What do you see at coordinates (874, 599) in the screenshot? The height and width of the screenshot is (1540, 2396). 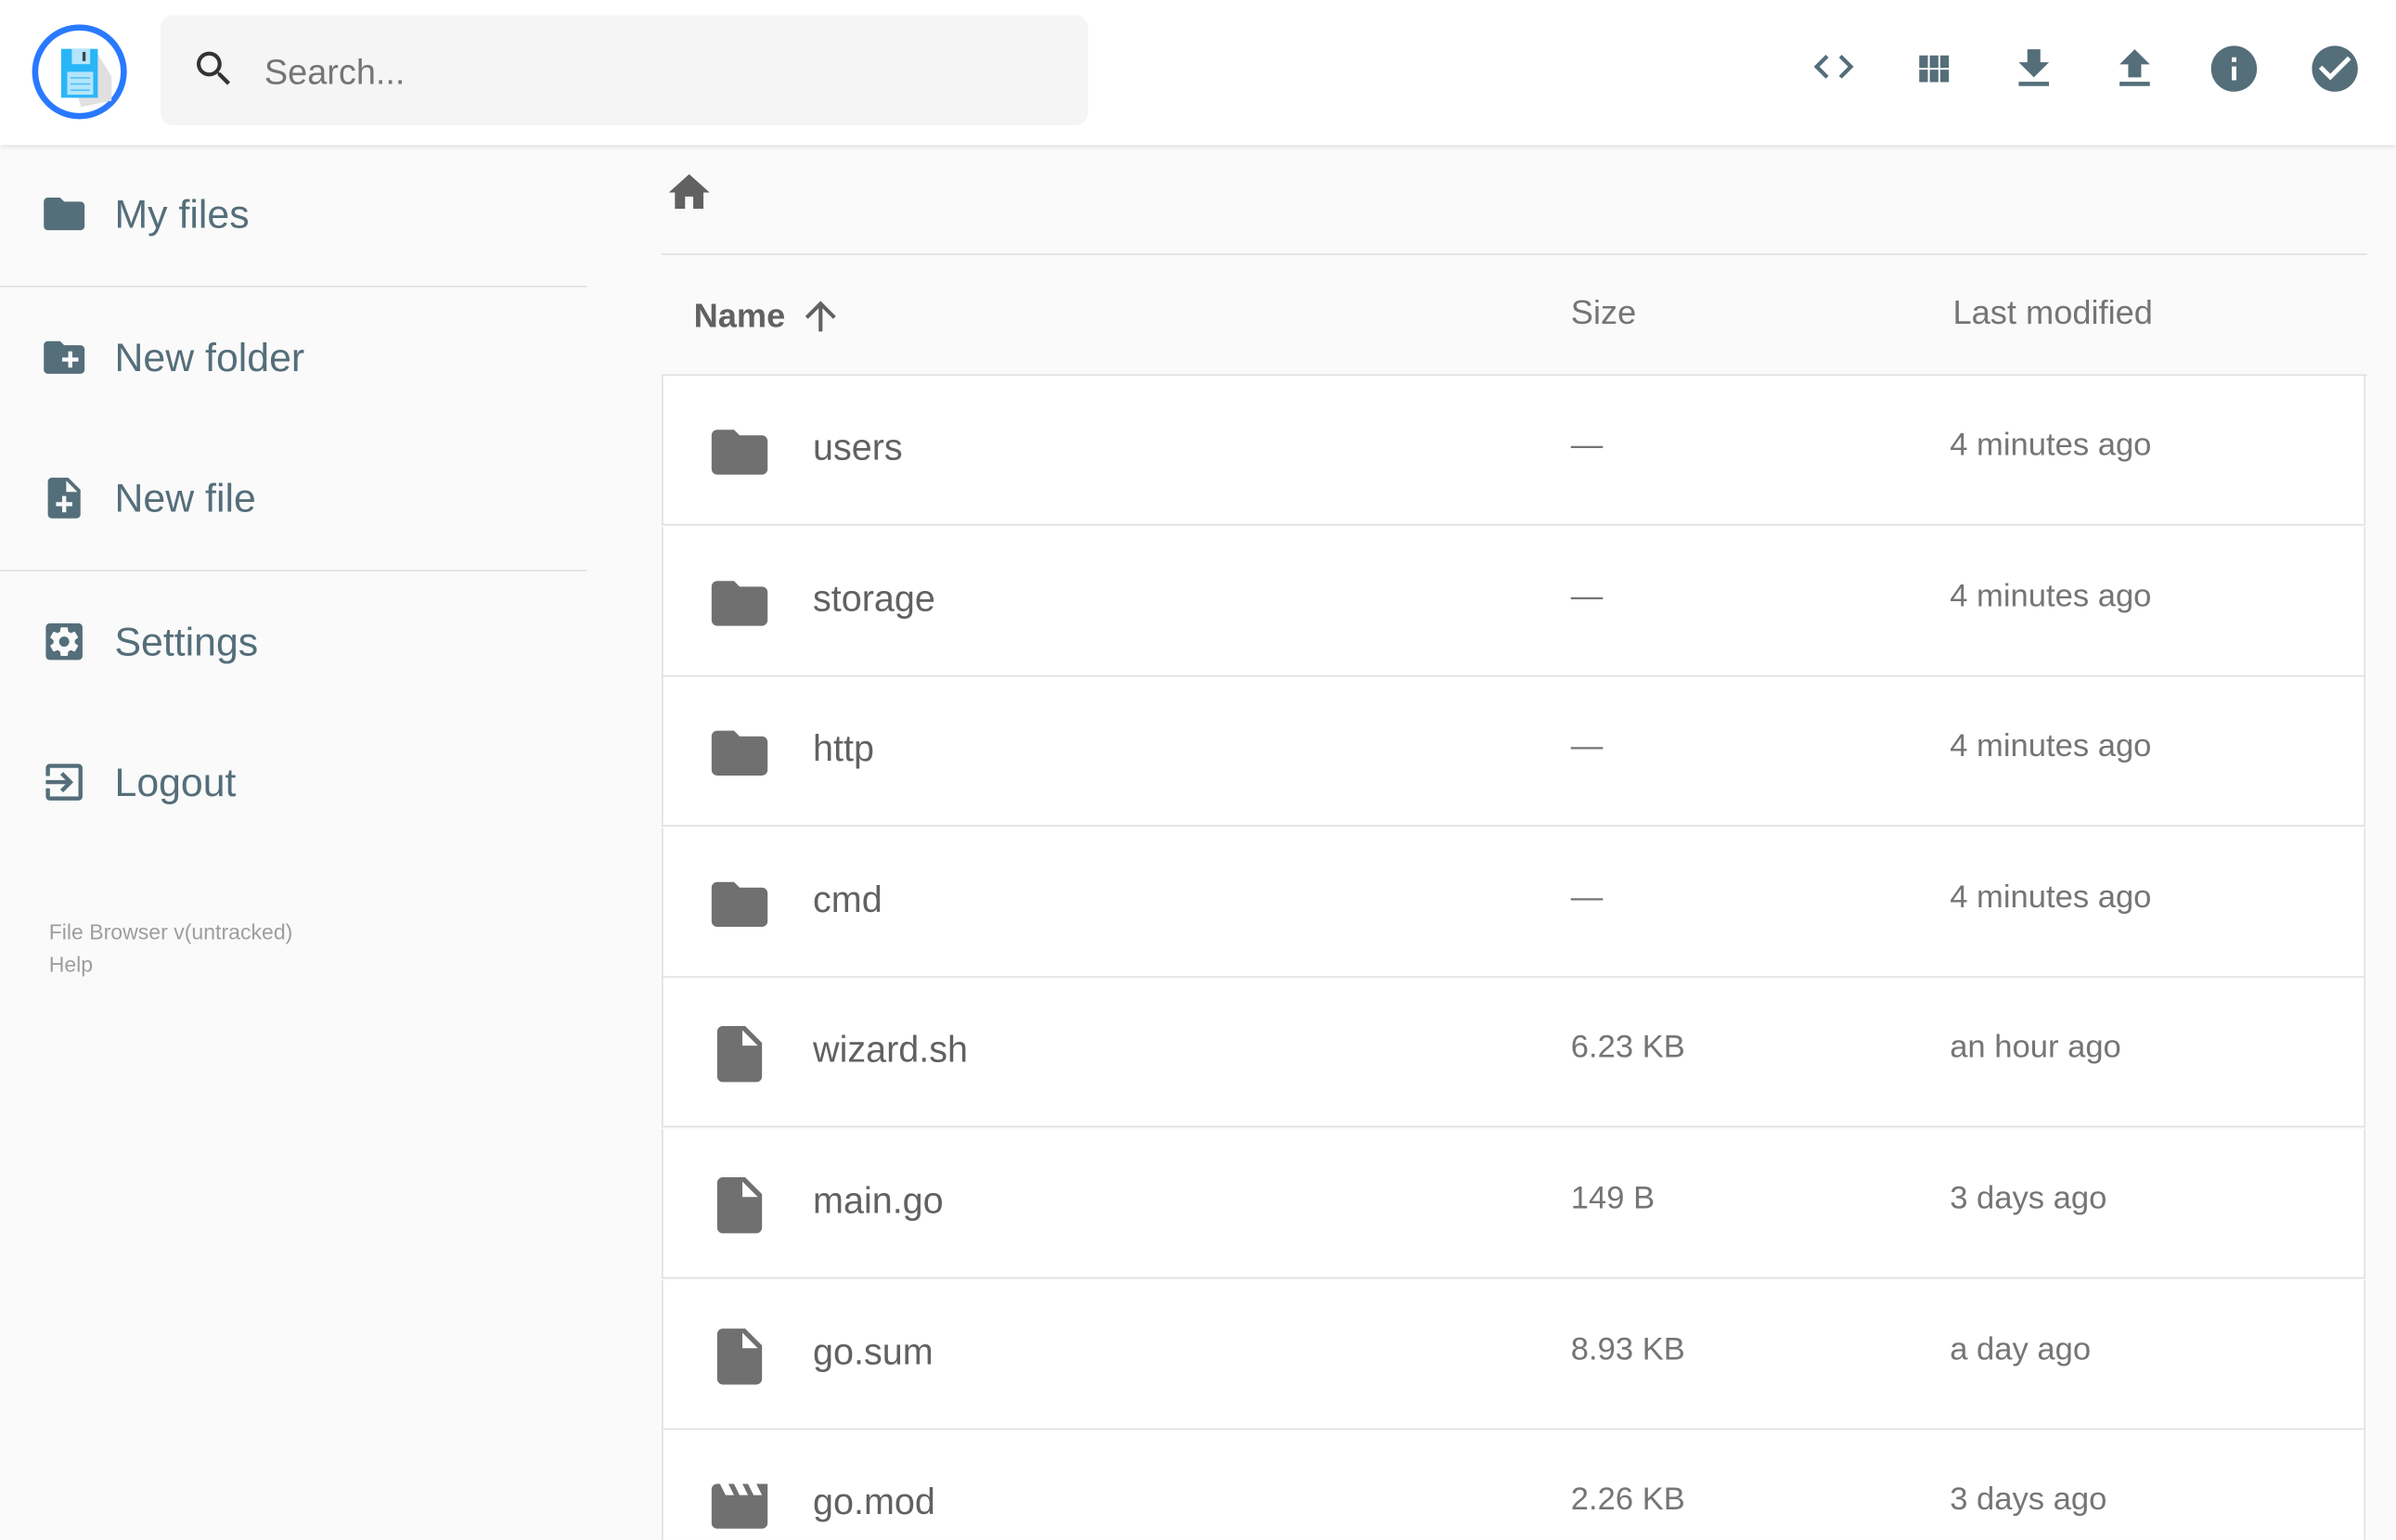 I see `file-name: storage` at bounding box center [874, 599].